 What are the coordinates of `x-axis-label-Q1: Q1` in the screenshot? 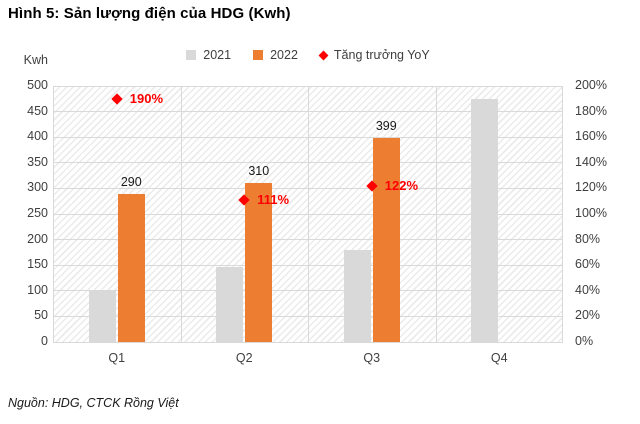 It's located at (117, 358).